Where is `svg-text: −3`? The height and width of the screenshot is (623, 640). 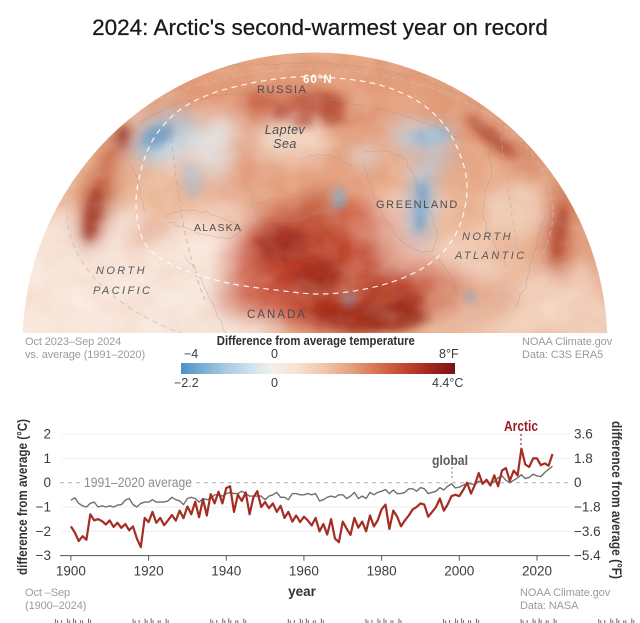
svg-text: −3 is located at coordinates (43, 555).